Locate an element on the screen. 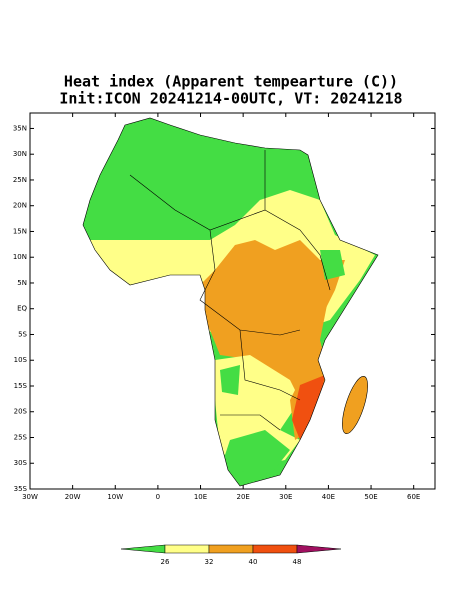  subtitle: Init:ICON 20241214-00UTC, VT: 20241218 is located at coordinates (230, 99).